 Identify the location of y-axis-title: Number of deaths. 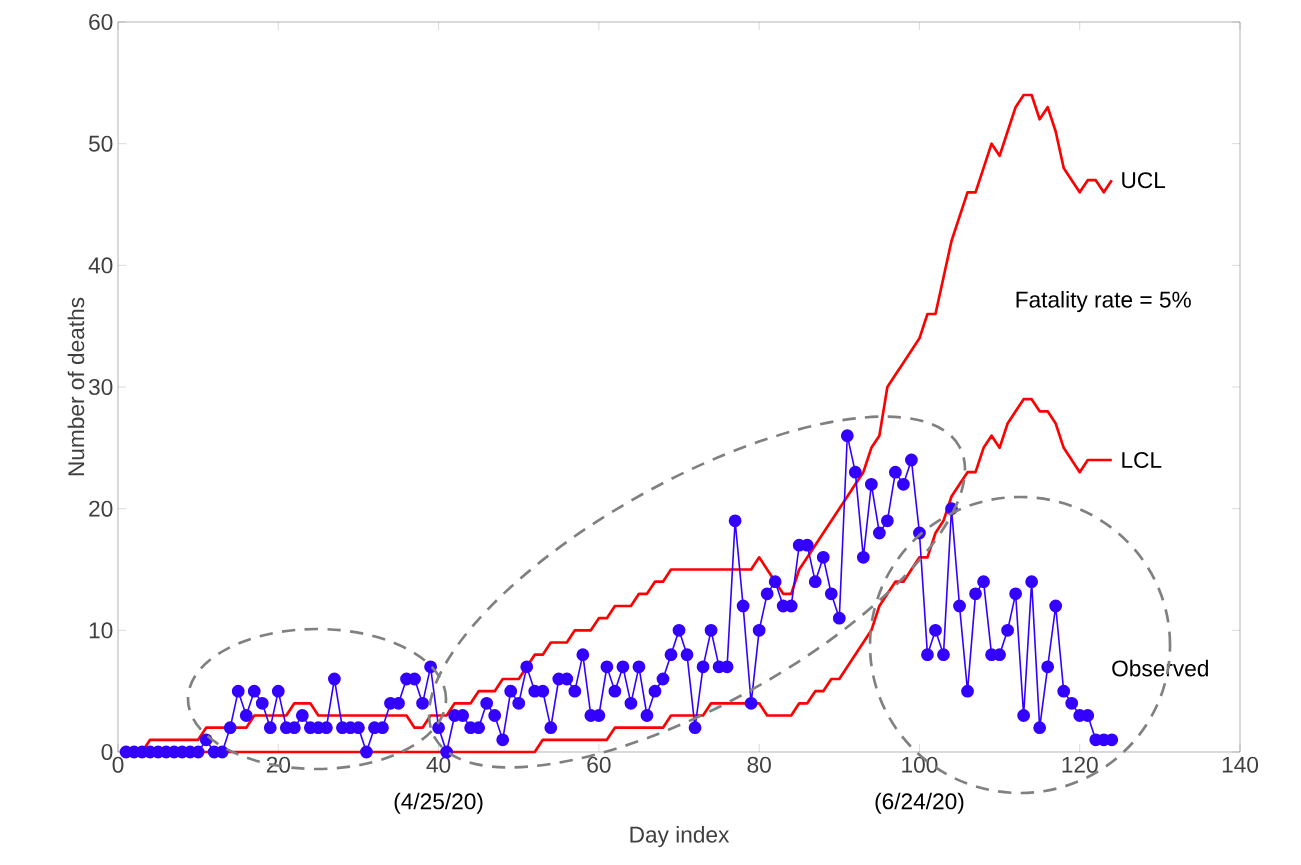
(76, 386).